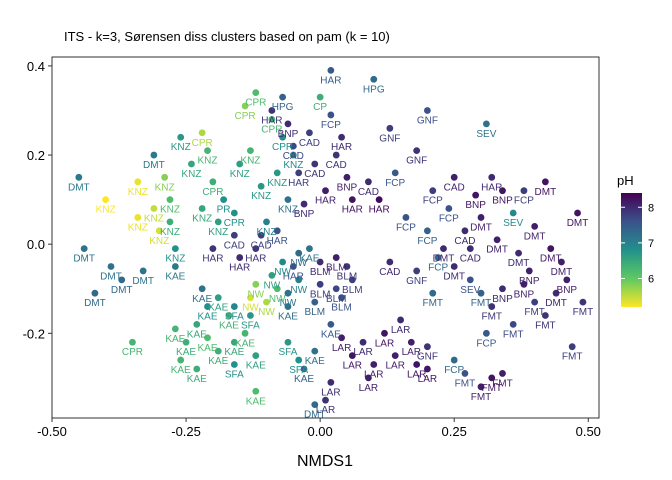  Describe the element at coordinates (234, 375) in the screenshot. I see `point-label: SFA` at that location.